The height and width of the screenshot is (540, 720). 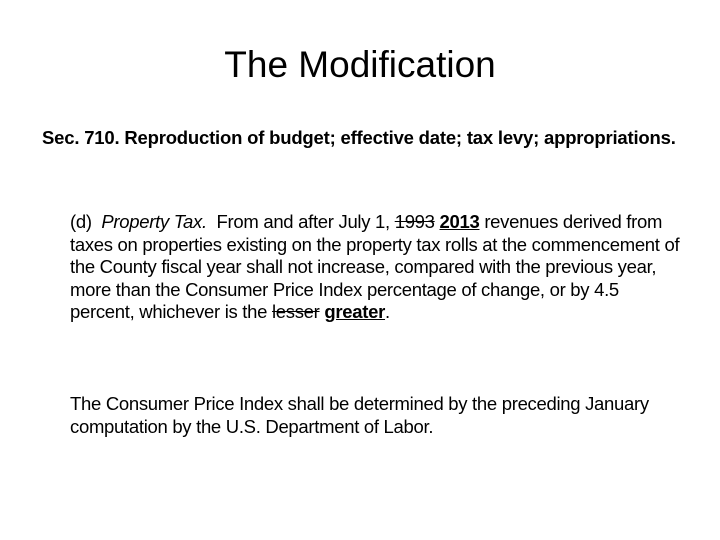 What do you see at coordinates (154, 221) in the screenshot?
I see `text-run: Property Tax.` at bounding box center [154, 221].